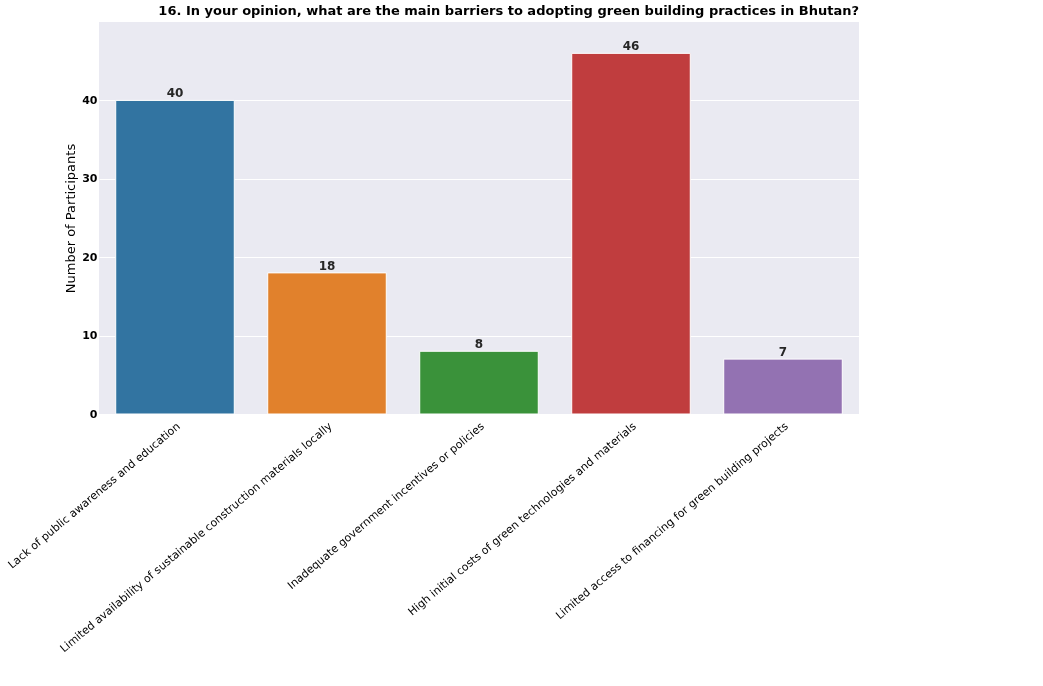  Describe the element at coordinates (90, 336) in the screenshot. I see `y-tick-label: 10` at that location.